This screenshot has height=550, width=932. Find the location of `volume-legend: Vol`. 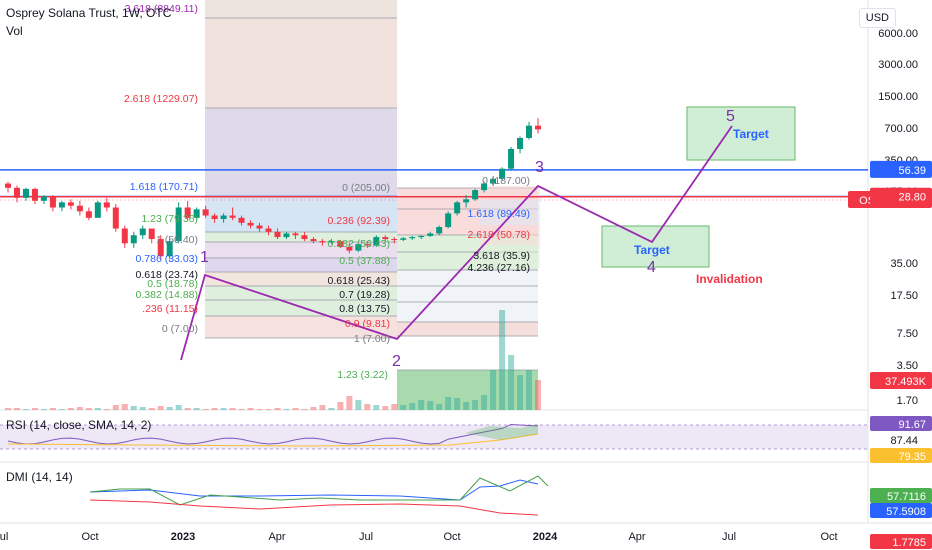

volume-legend: Vol is located at coordinates (14, 31).